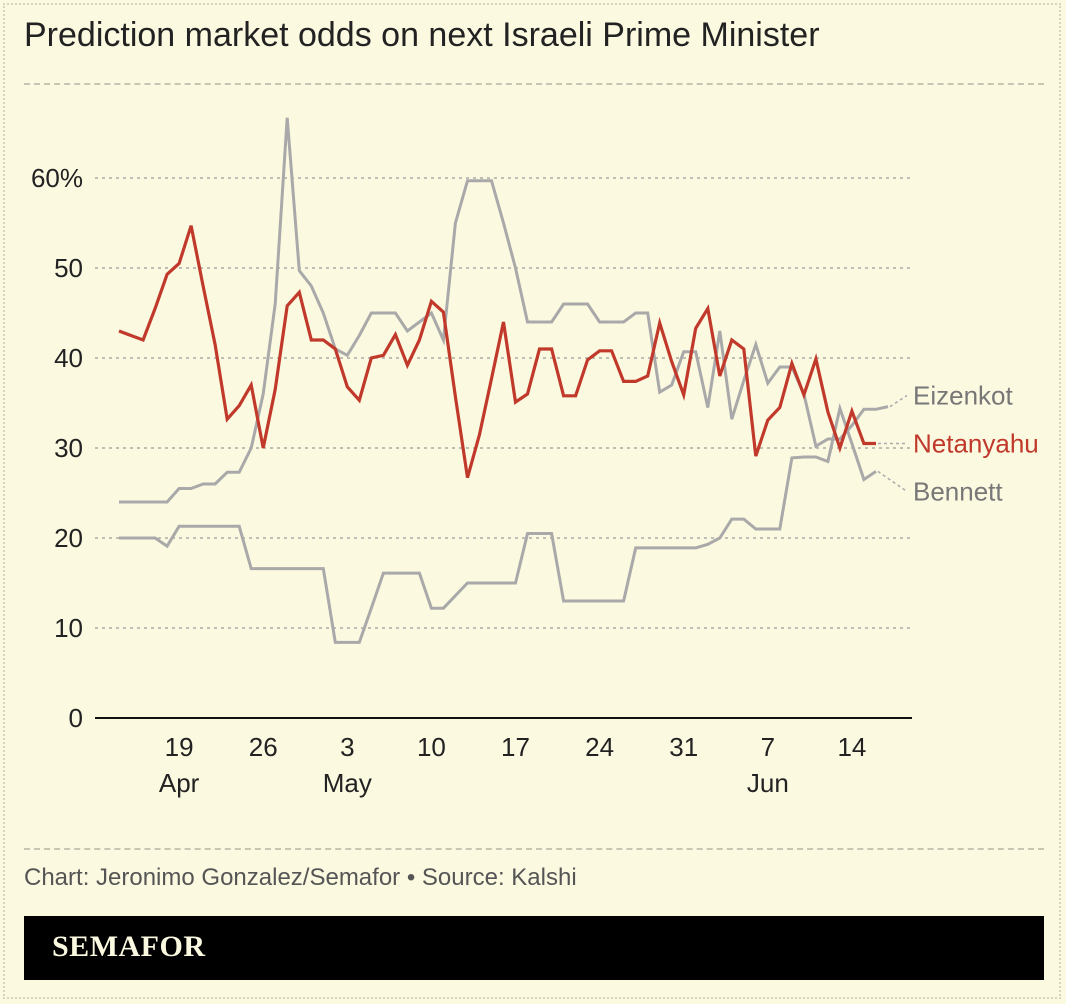 This screenshot has width=1066, height=1004. Describe the element at coordinates (347, 747) in the screenshot. I see `x-tick-label: 3` at that location.